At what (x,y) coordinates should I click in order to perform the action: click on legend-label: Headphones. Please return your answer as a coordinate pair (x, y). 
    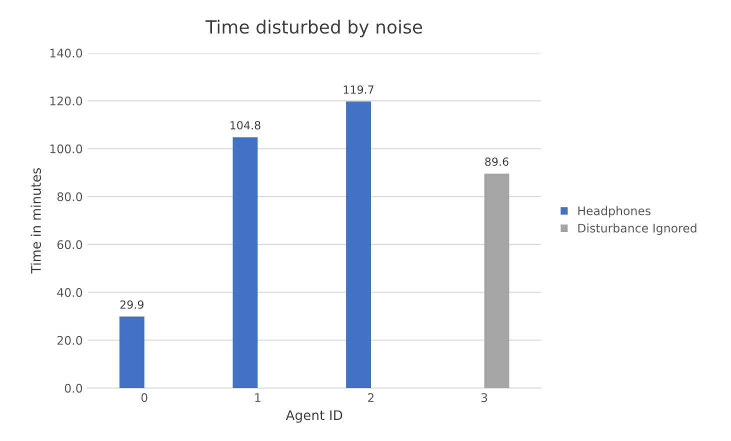
    Looking at the image, I should click on (614, 212).